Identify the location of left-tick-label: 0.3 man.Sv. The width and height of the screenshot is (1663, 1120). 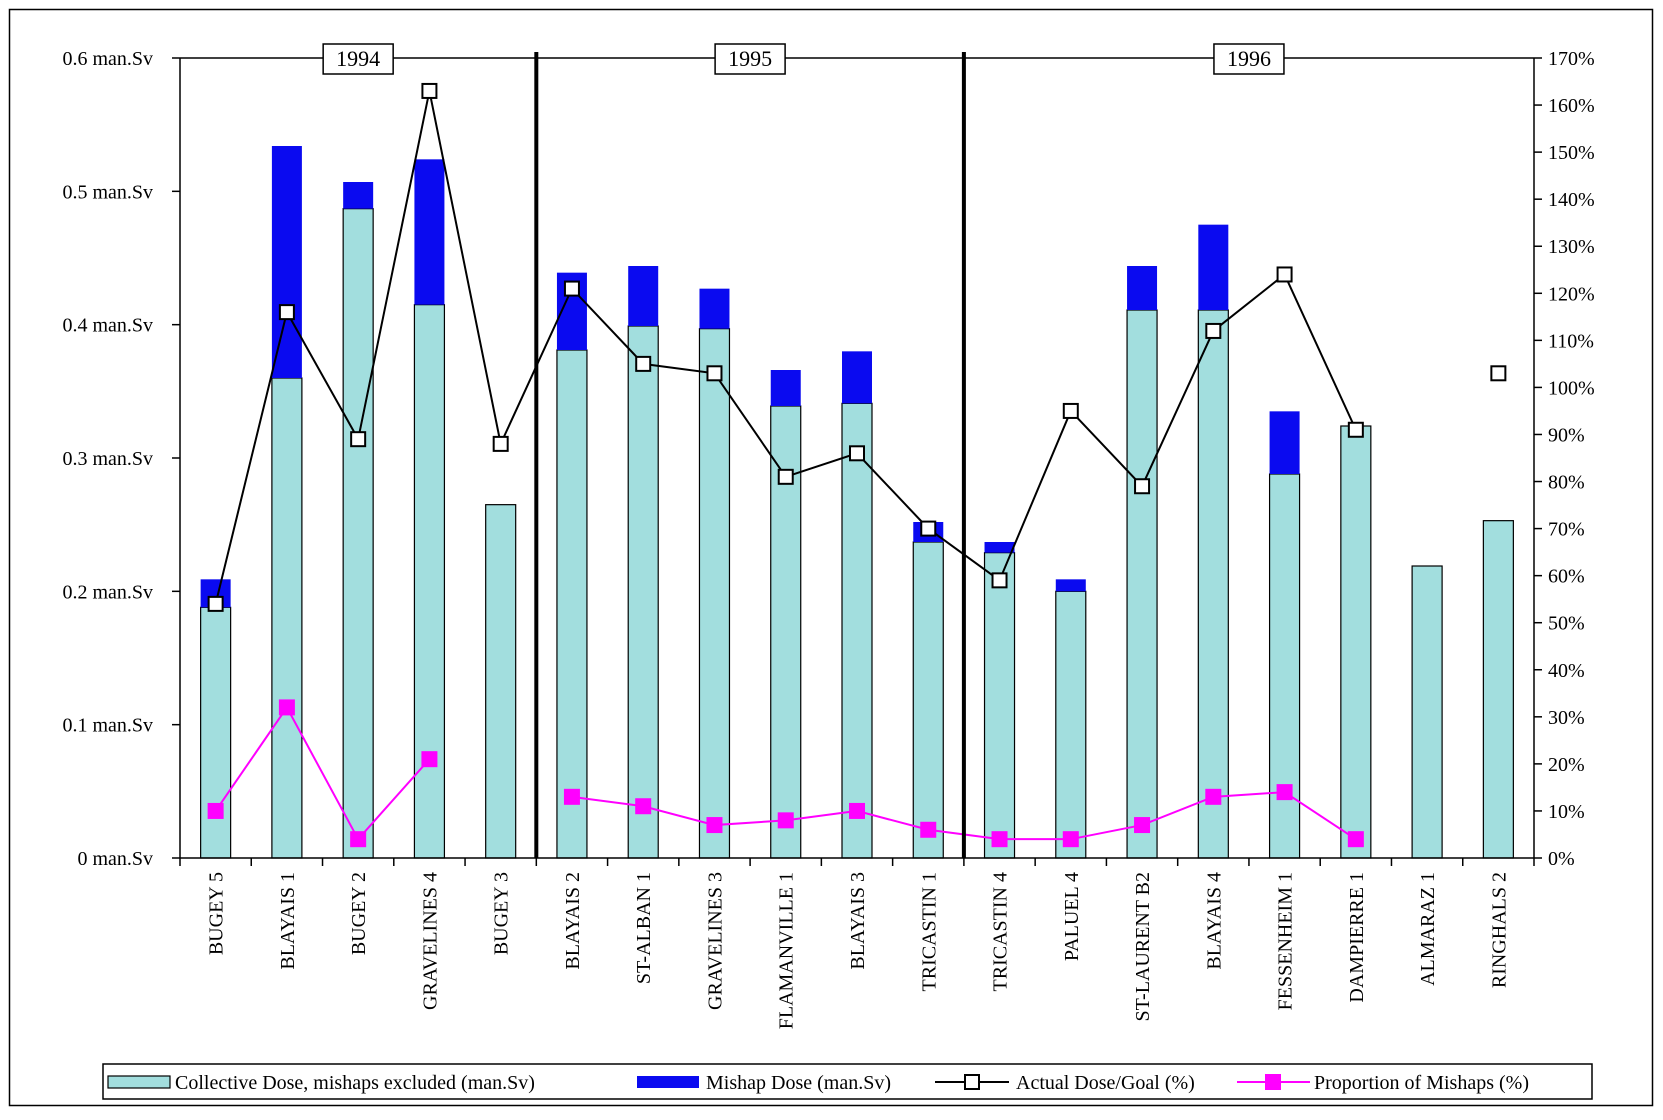
(107, 459).